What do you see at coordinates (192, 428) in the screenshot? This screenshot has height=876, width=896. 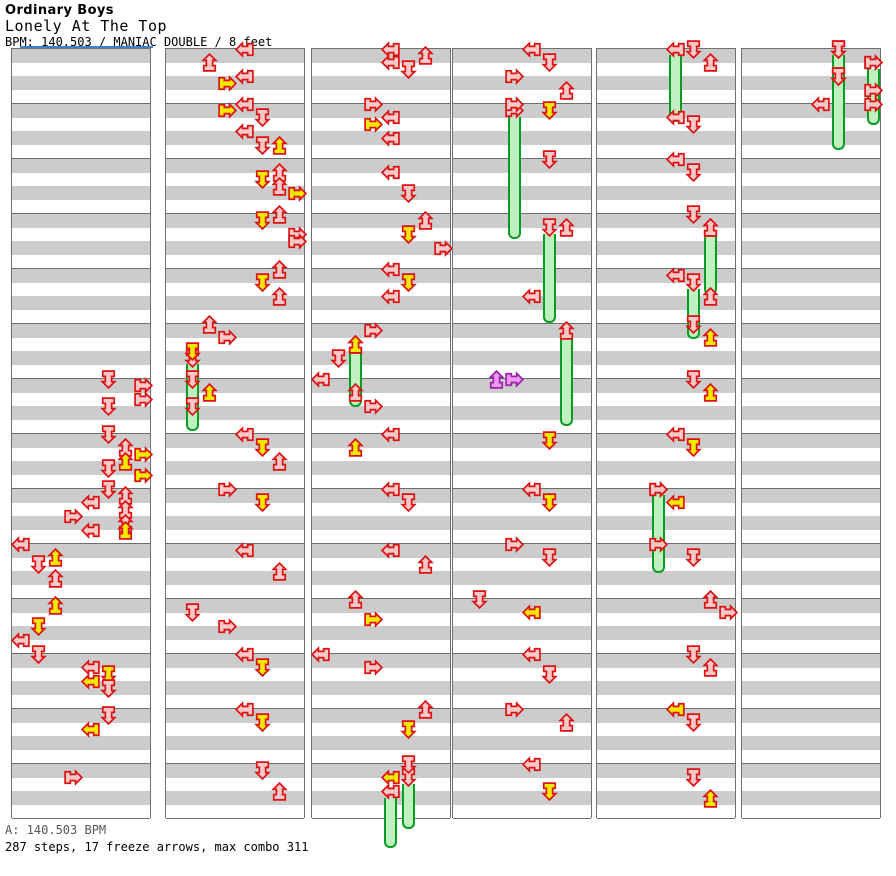 I see `freeze-arrow-cap` at bounding box center [192, 428].